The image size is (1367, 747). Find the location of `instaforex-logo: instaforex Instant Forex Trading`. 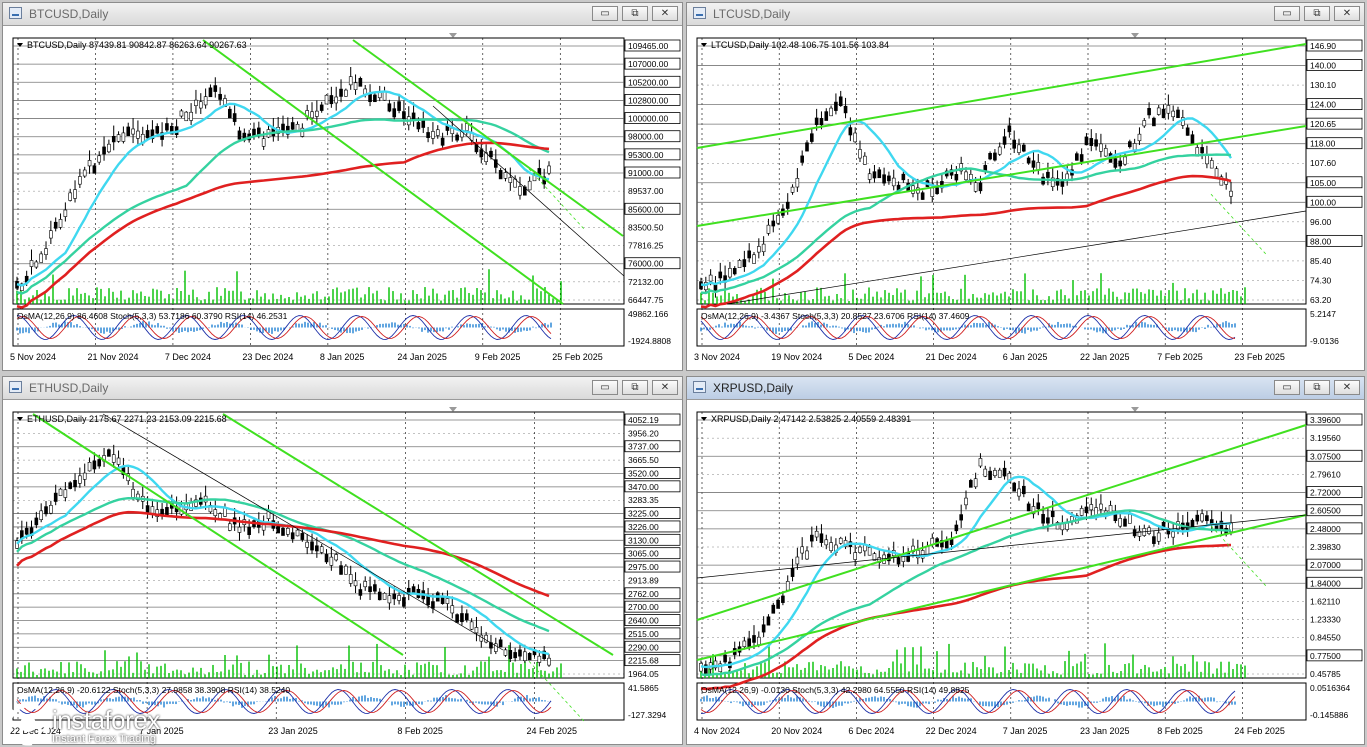

instaforex-logo: instaforex Instant Forex Trading is located at coordinates (99, 723).